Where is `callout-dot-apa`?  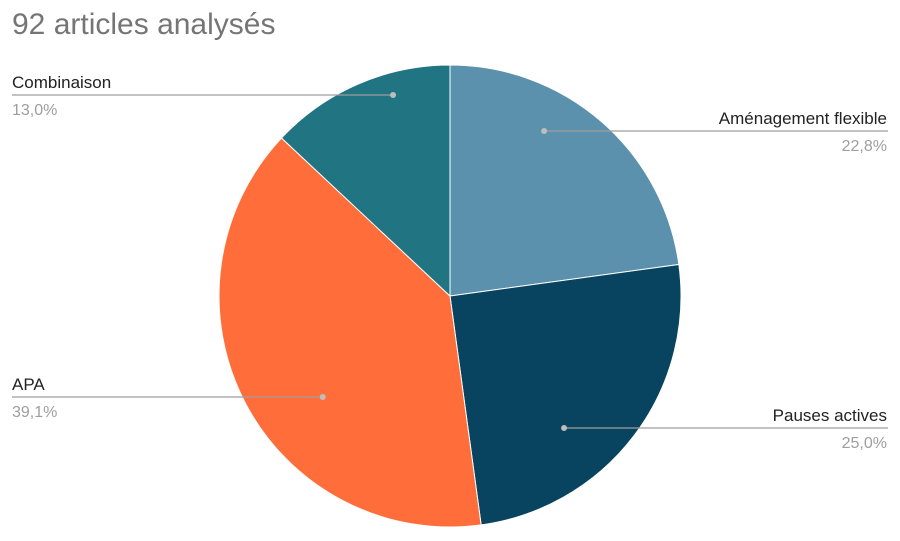
callout-dot-apa is located at coordinates (322, 397).